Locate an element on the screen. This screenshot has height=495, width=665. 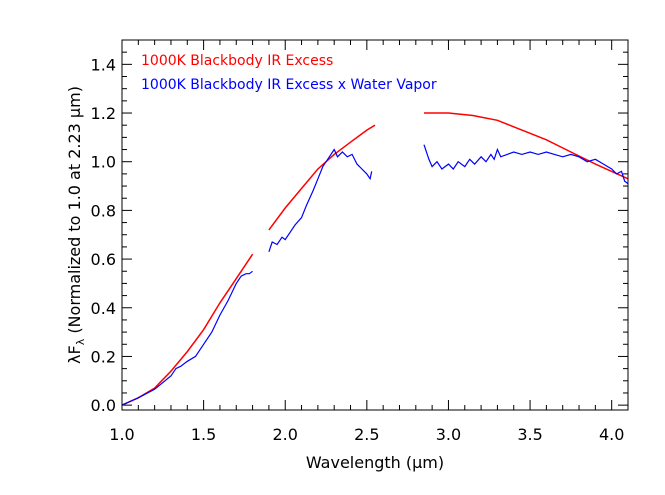
legend-entry-water-vapor: 1000K Blackbody IR Excess x Water Vapor is located at coordinates (289, 85).